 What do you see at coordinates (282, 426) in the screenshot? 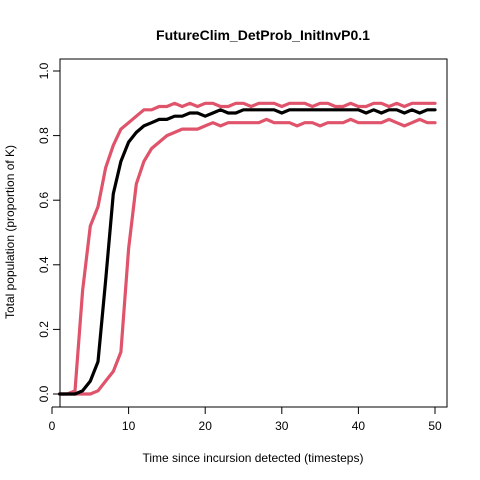
I see `x-tick-label: 30` at bounding box center [282, 426].